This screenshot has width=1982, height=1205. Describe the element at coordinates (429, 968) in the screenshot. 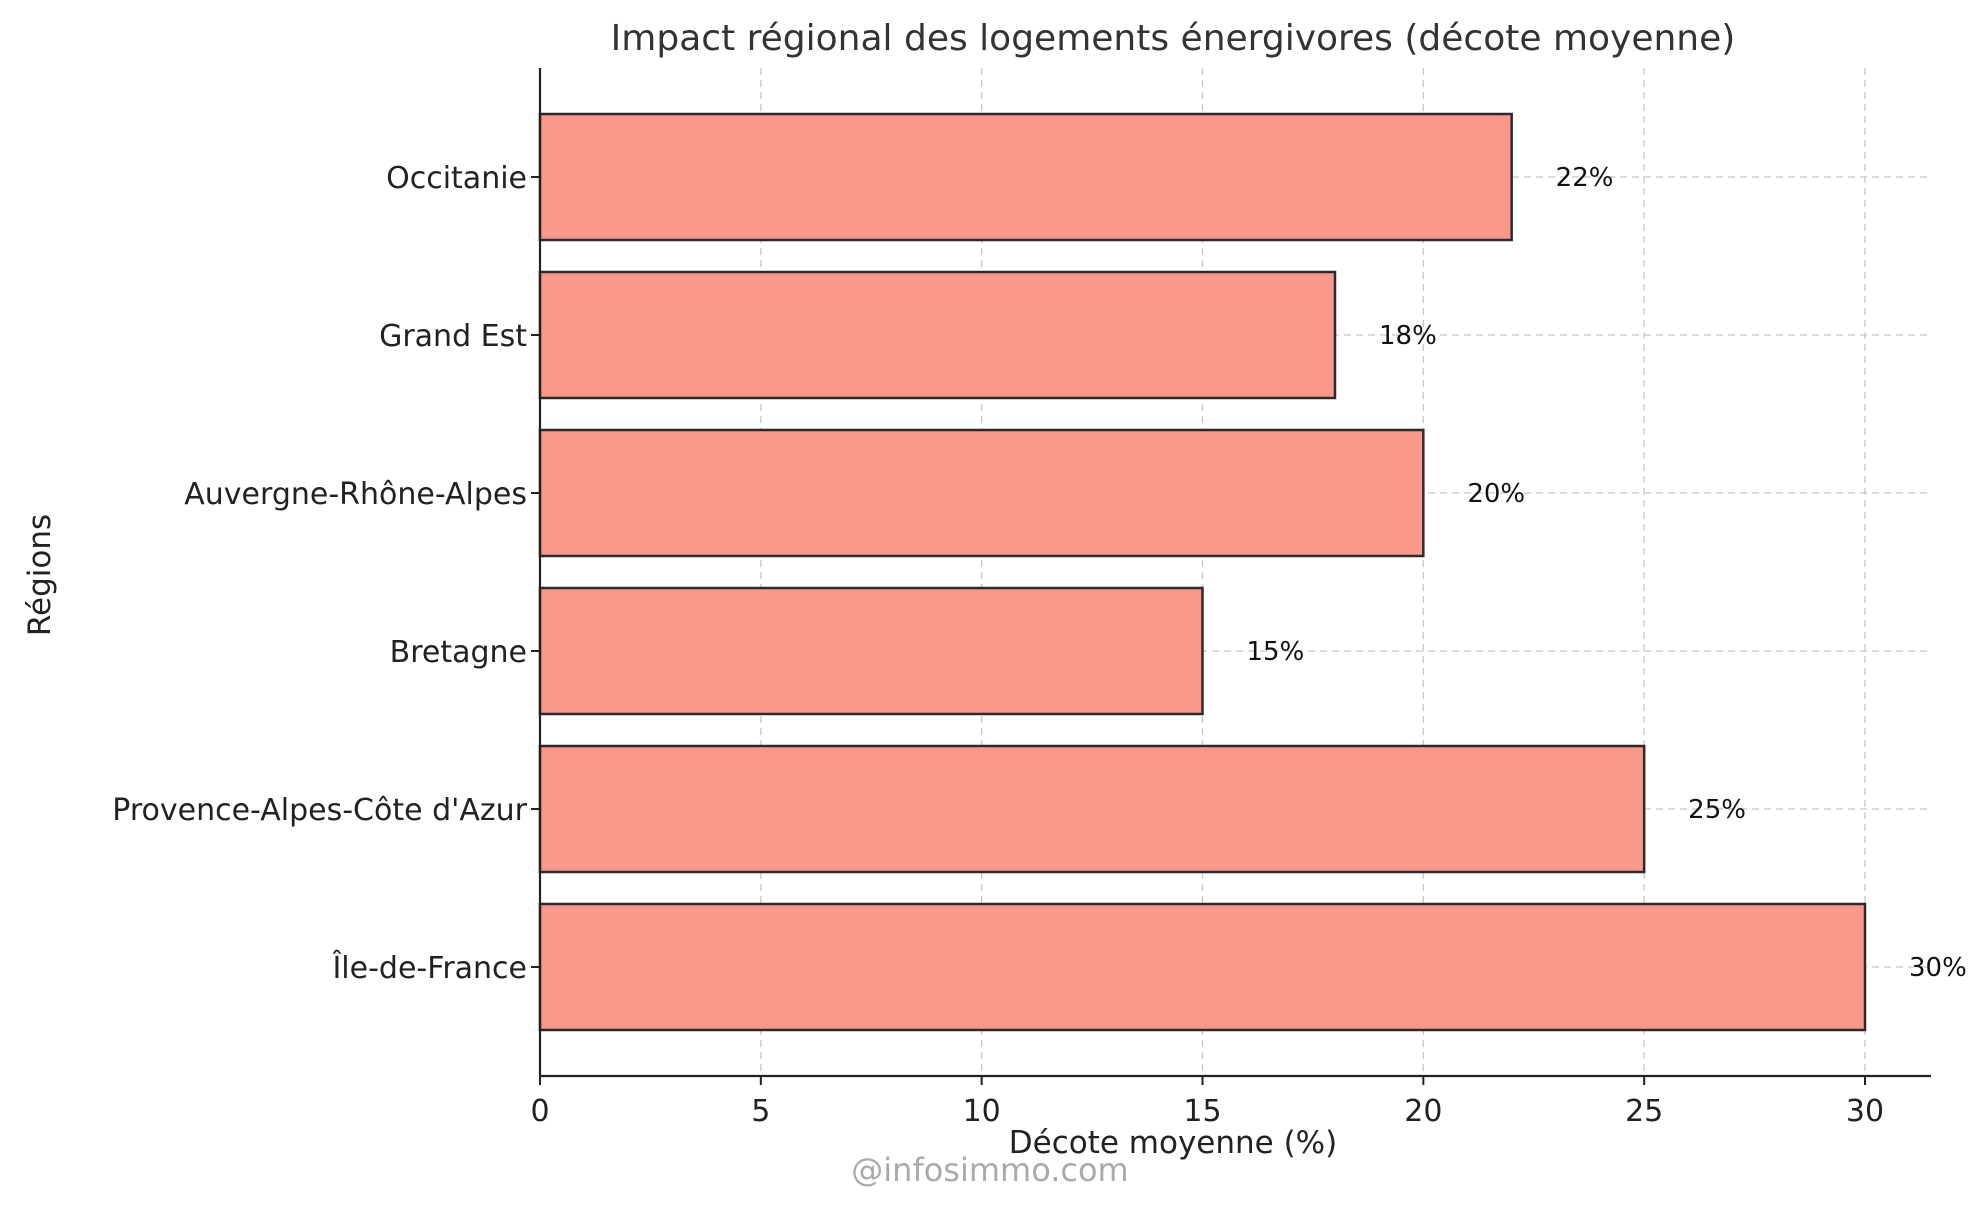

I see `category-label: Île-de-France` at that location.